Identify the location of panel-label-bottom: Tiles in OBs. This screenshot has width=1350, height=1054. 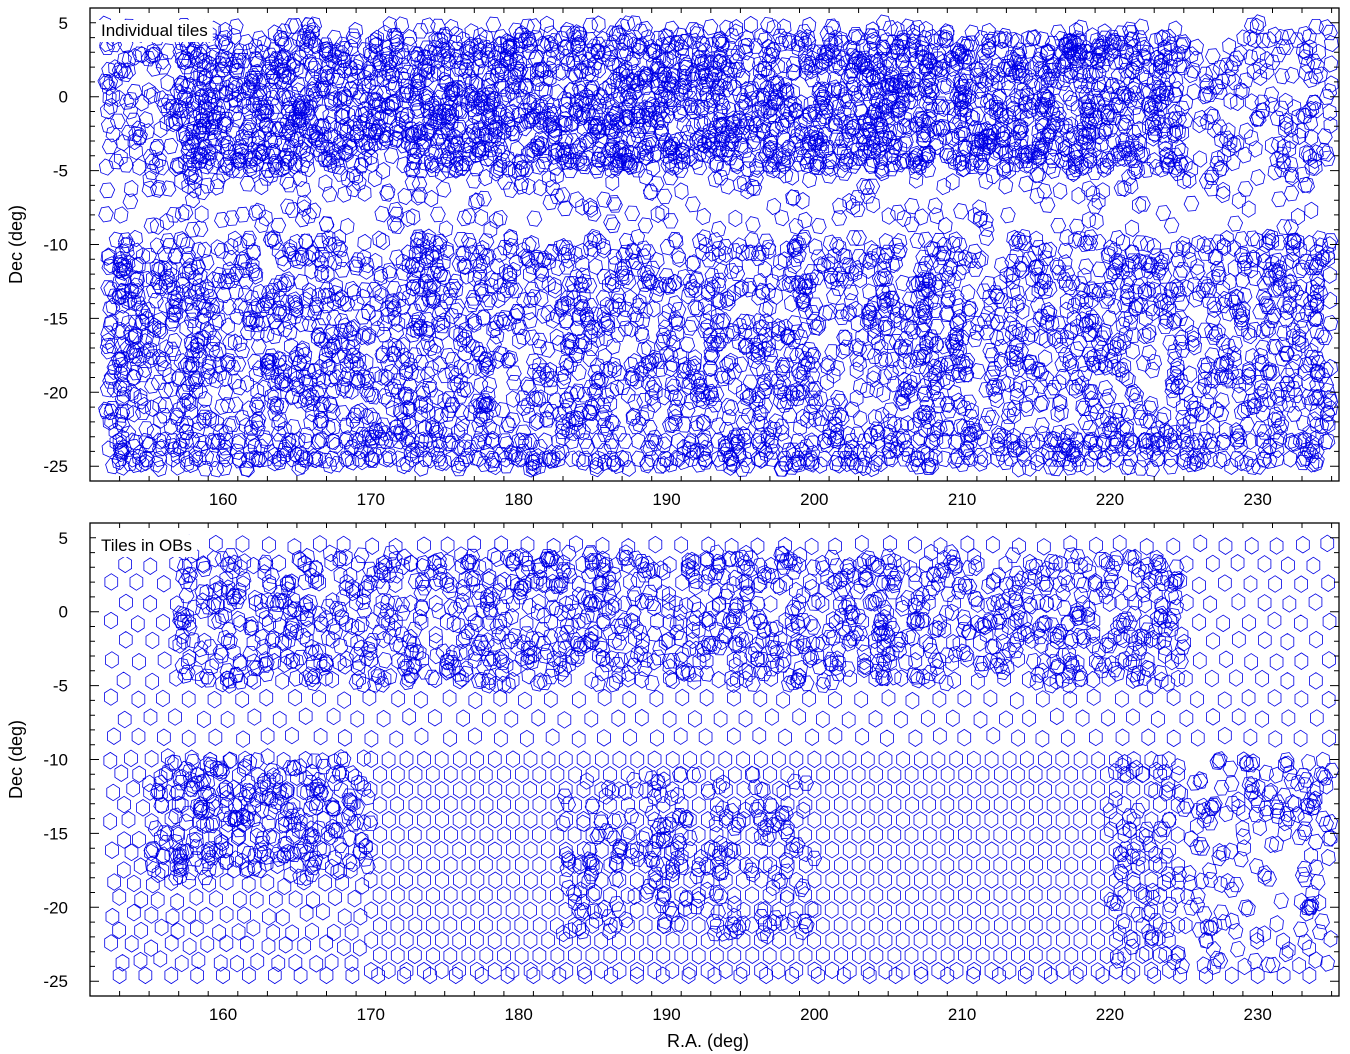
(146, 545).